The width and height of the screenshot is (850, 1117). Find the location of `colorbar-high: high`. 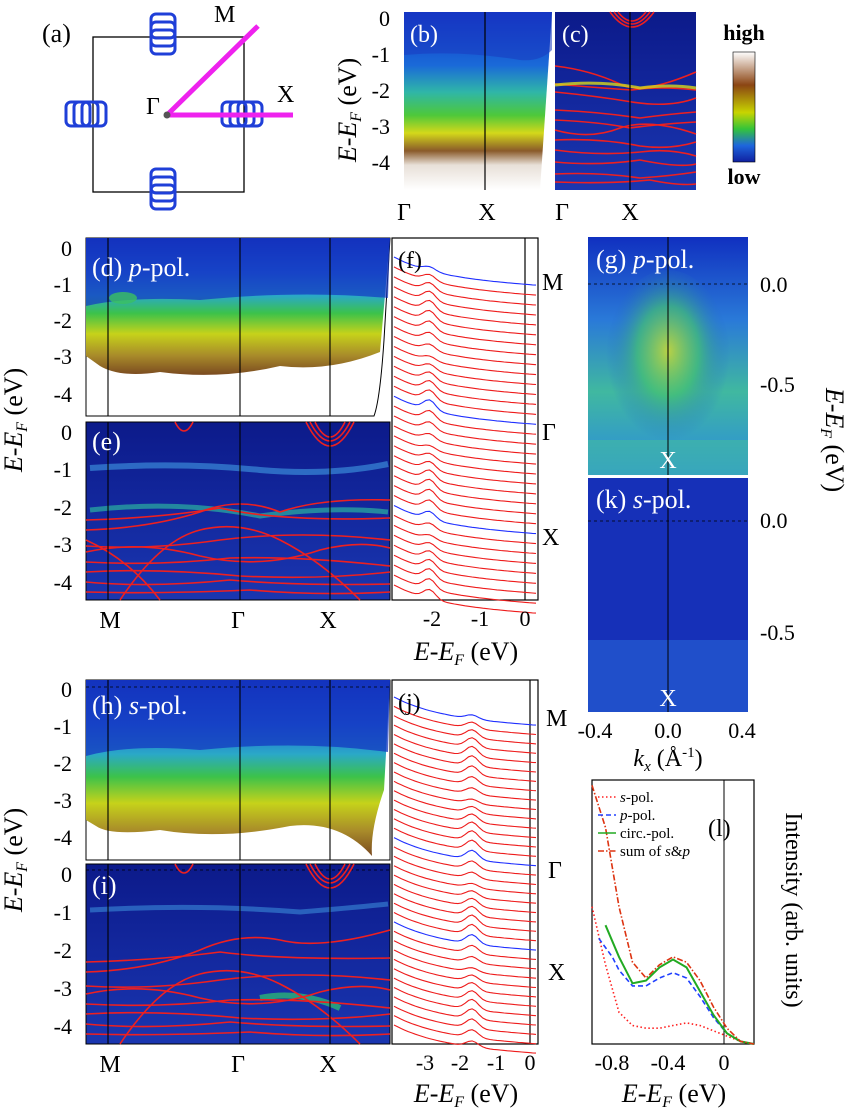

colorbar-high: high is located at coordinates (744, 32).